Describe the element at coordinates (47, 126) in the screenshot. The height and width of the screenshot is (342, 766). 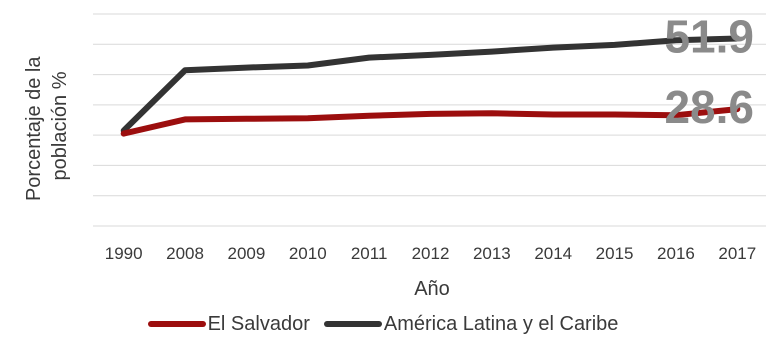
I see `y-axis-title: Porcentaje de la población %` at that location.